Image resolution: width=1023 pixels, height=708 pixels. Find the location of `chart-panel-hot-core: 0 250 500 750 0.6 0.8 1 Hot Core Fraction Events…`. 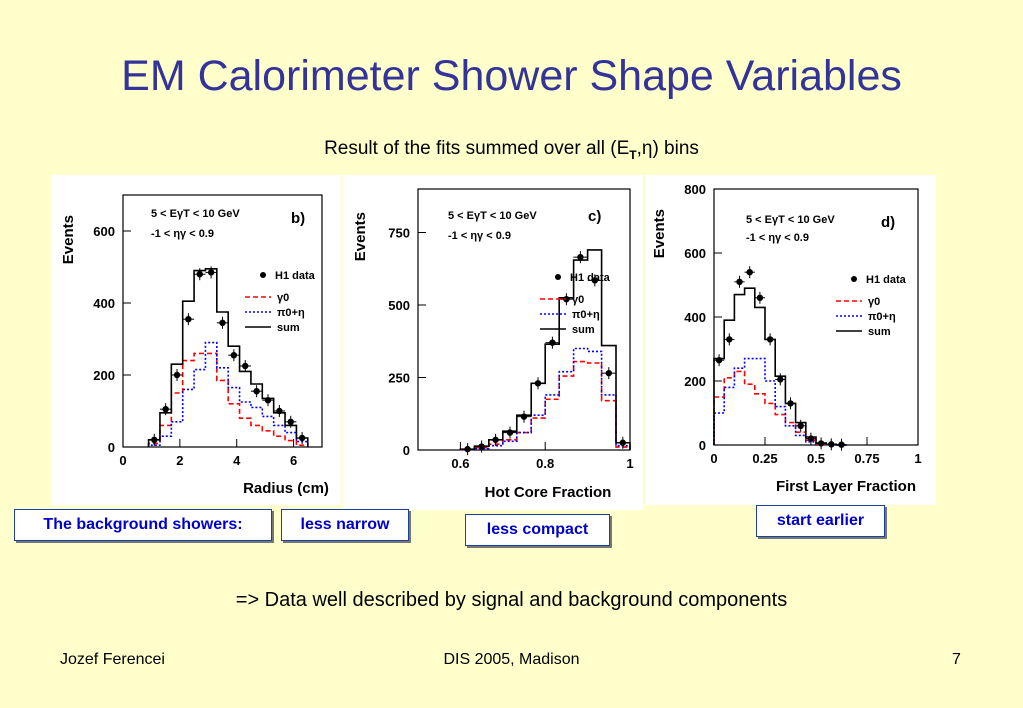

chart-panel-hot-core: 0 250 500 750 0.6 0.8 1 Hot Core Fraction Events… is located at coordinates (493, 342).